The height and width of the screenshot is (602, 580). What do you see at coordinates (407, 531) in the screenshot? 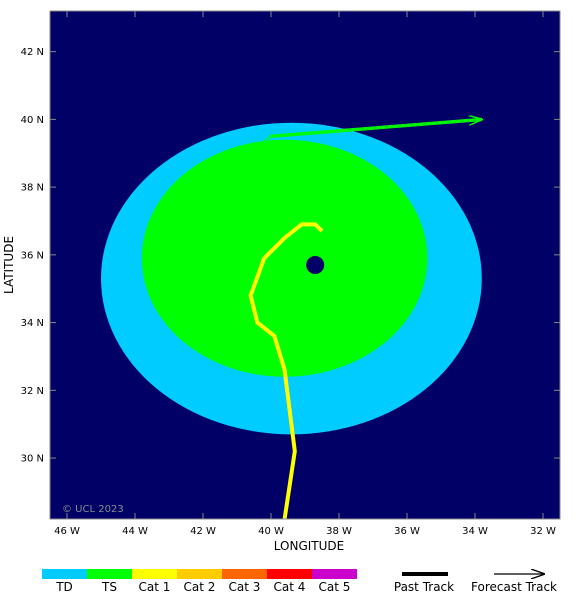
I see `x-tick-label: 36 W` at bounding box center [407, 531].